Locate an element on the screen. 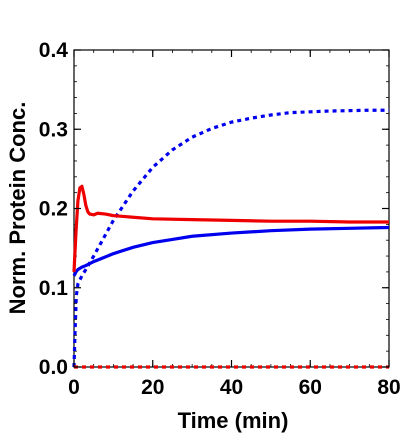  y-tick-label: 0.3 is located at coordinates (53, 129).